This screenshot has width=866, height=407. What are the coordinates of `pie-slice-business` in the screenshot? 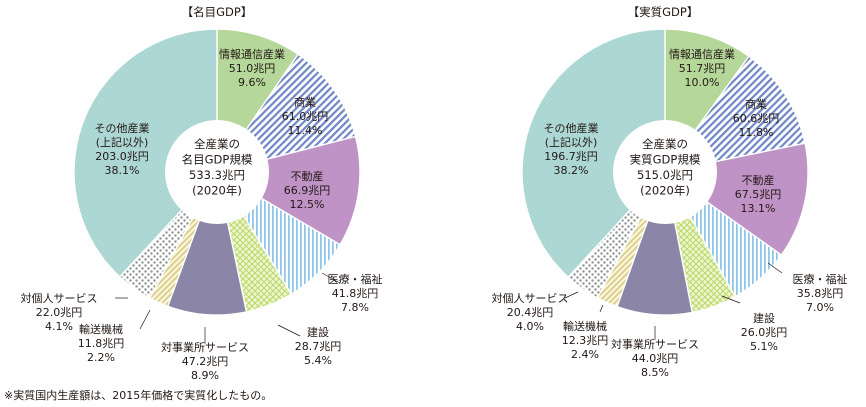 It's located at (207, 242).